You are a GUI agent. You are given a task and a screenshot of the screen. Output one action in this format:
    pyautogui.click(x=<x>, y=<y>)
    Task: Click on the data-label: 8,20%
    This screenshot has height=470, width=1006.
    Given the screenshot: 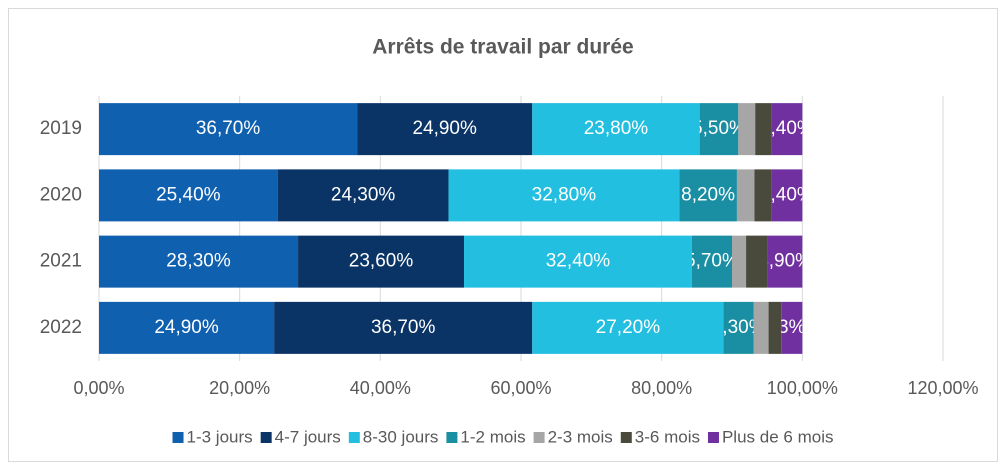 What is the action you would take?
    pyautogui.click(x=708, y=194)
    